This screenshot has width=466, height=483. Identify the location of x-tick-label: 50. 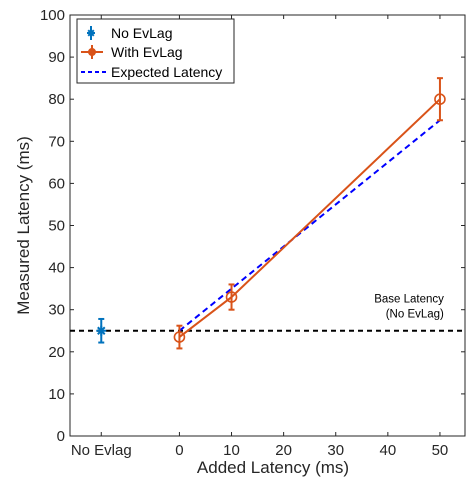
(440, 450).